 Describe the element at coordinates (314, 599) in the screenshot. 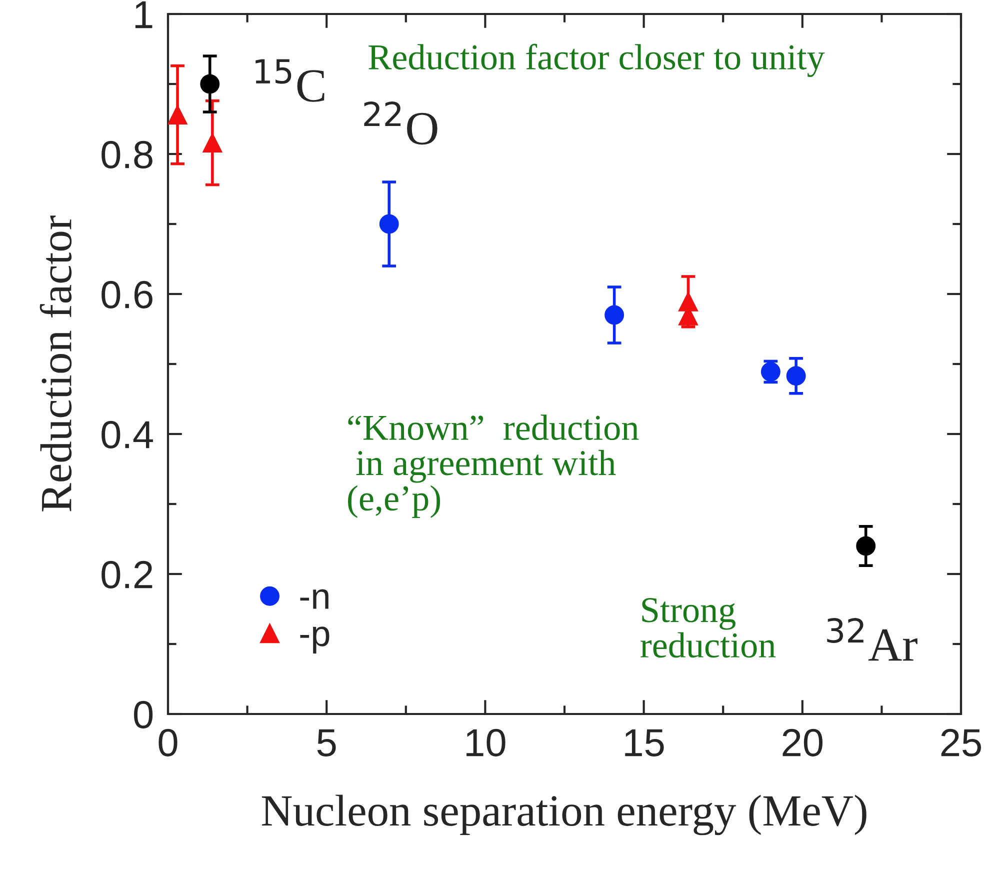

I see `legend-label: -n` at that location.